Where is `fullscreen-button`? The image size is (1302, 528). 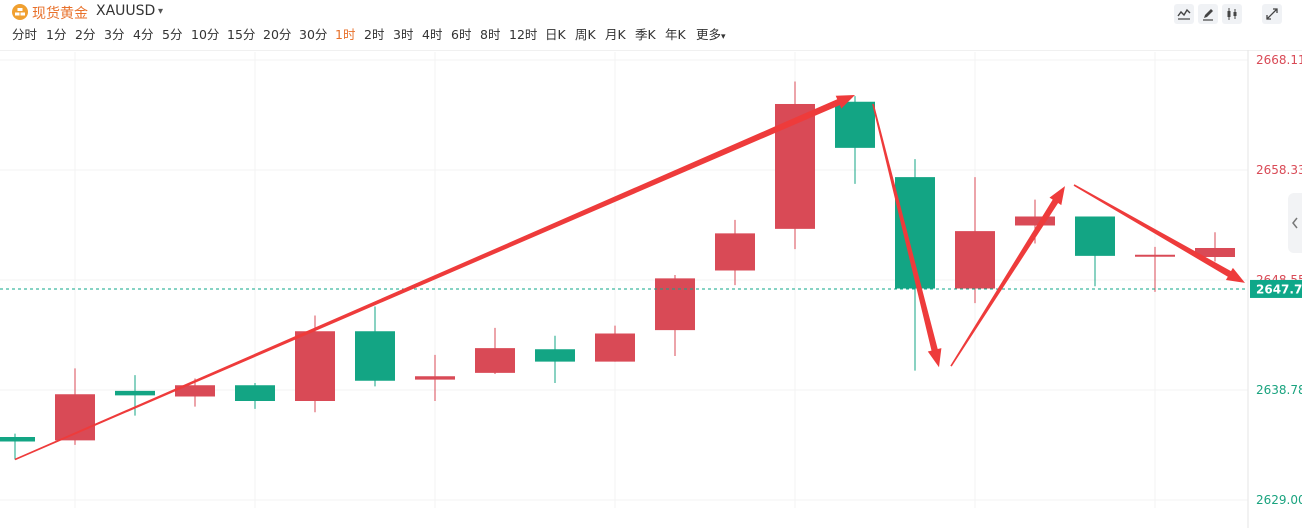
fullscreen-button is located at coordinates (1272, 14).